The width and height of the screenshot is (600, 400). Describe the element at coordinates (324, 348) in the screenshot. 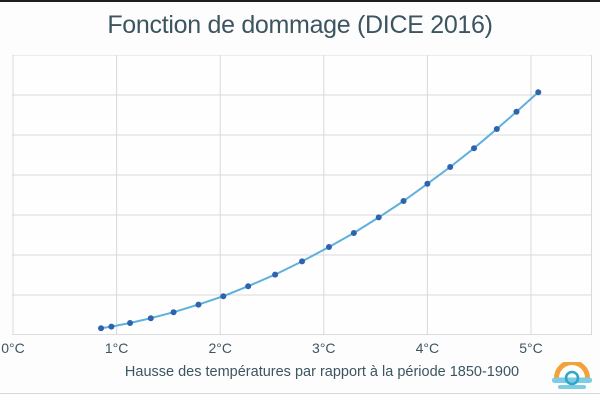

I see `x-tick-label: 3°C` at that location.